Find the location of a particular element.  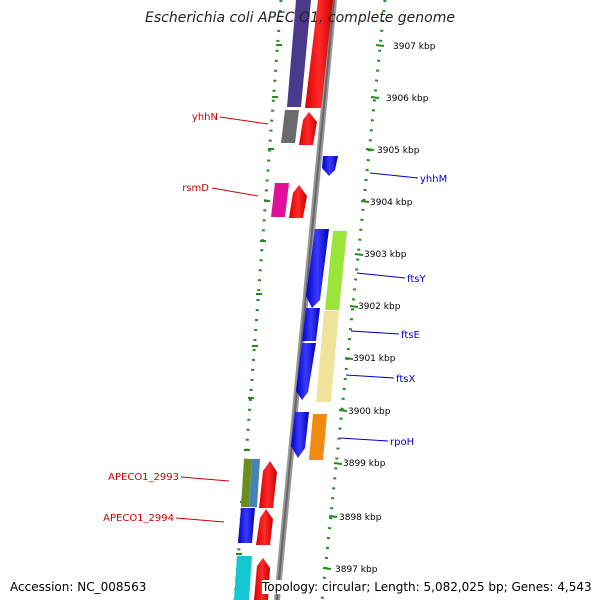

left-label-lines is located at coordinates (222, 319).